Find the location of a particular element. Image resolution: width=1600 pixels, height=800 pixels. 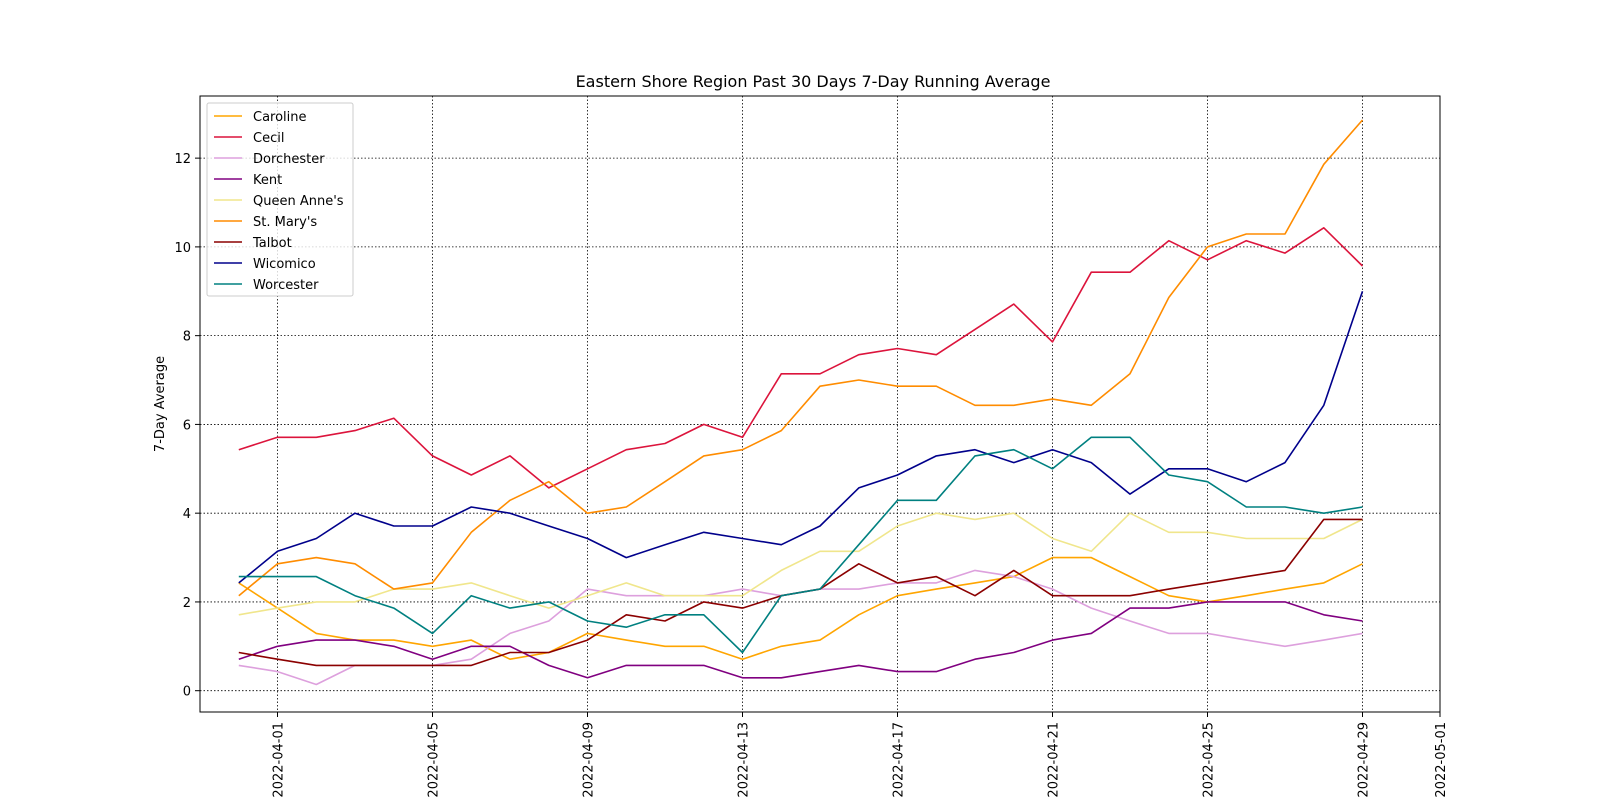

y-tick-label: 6 is located at coordinates (187, 425).